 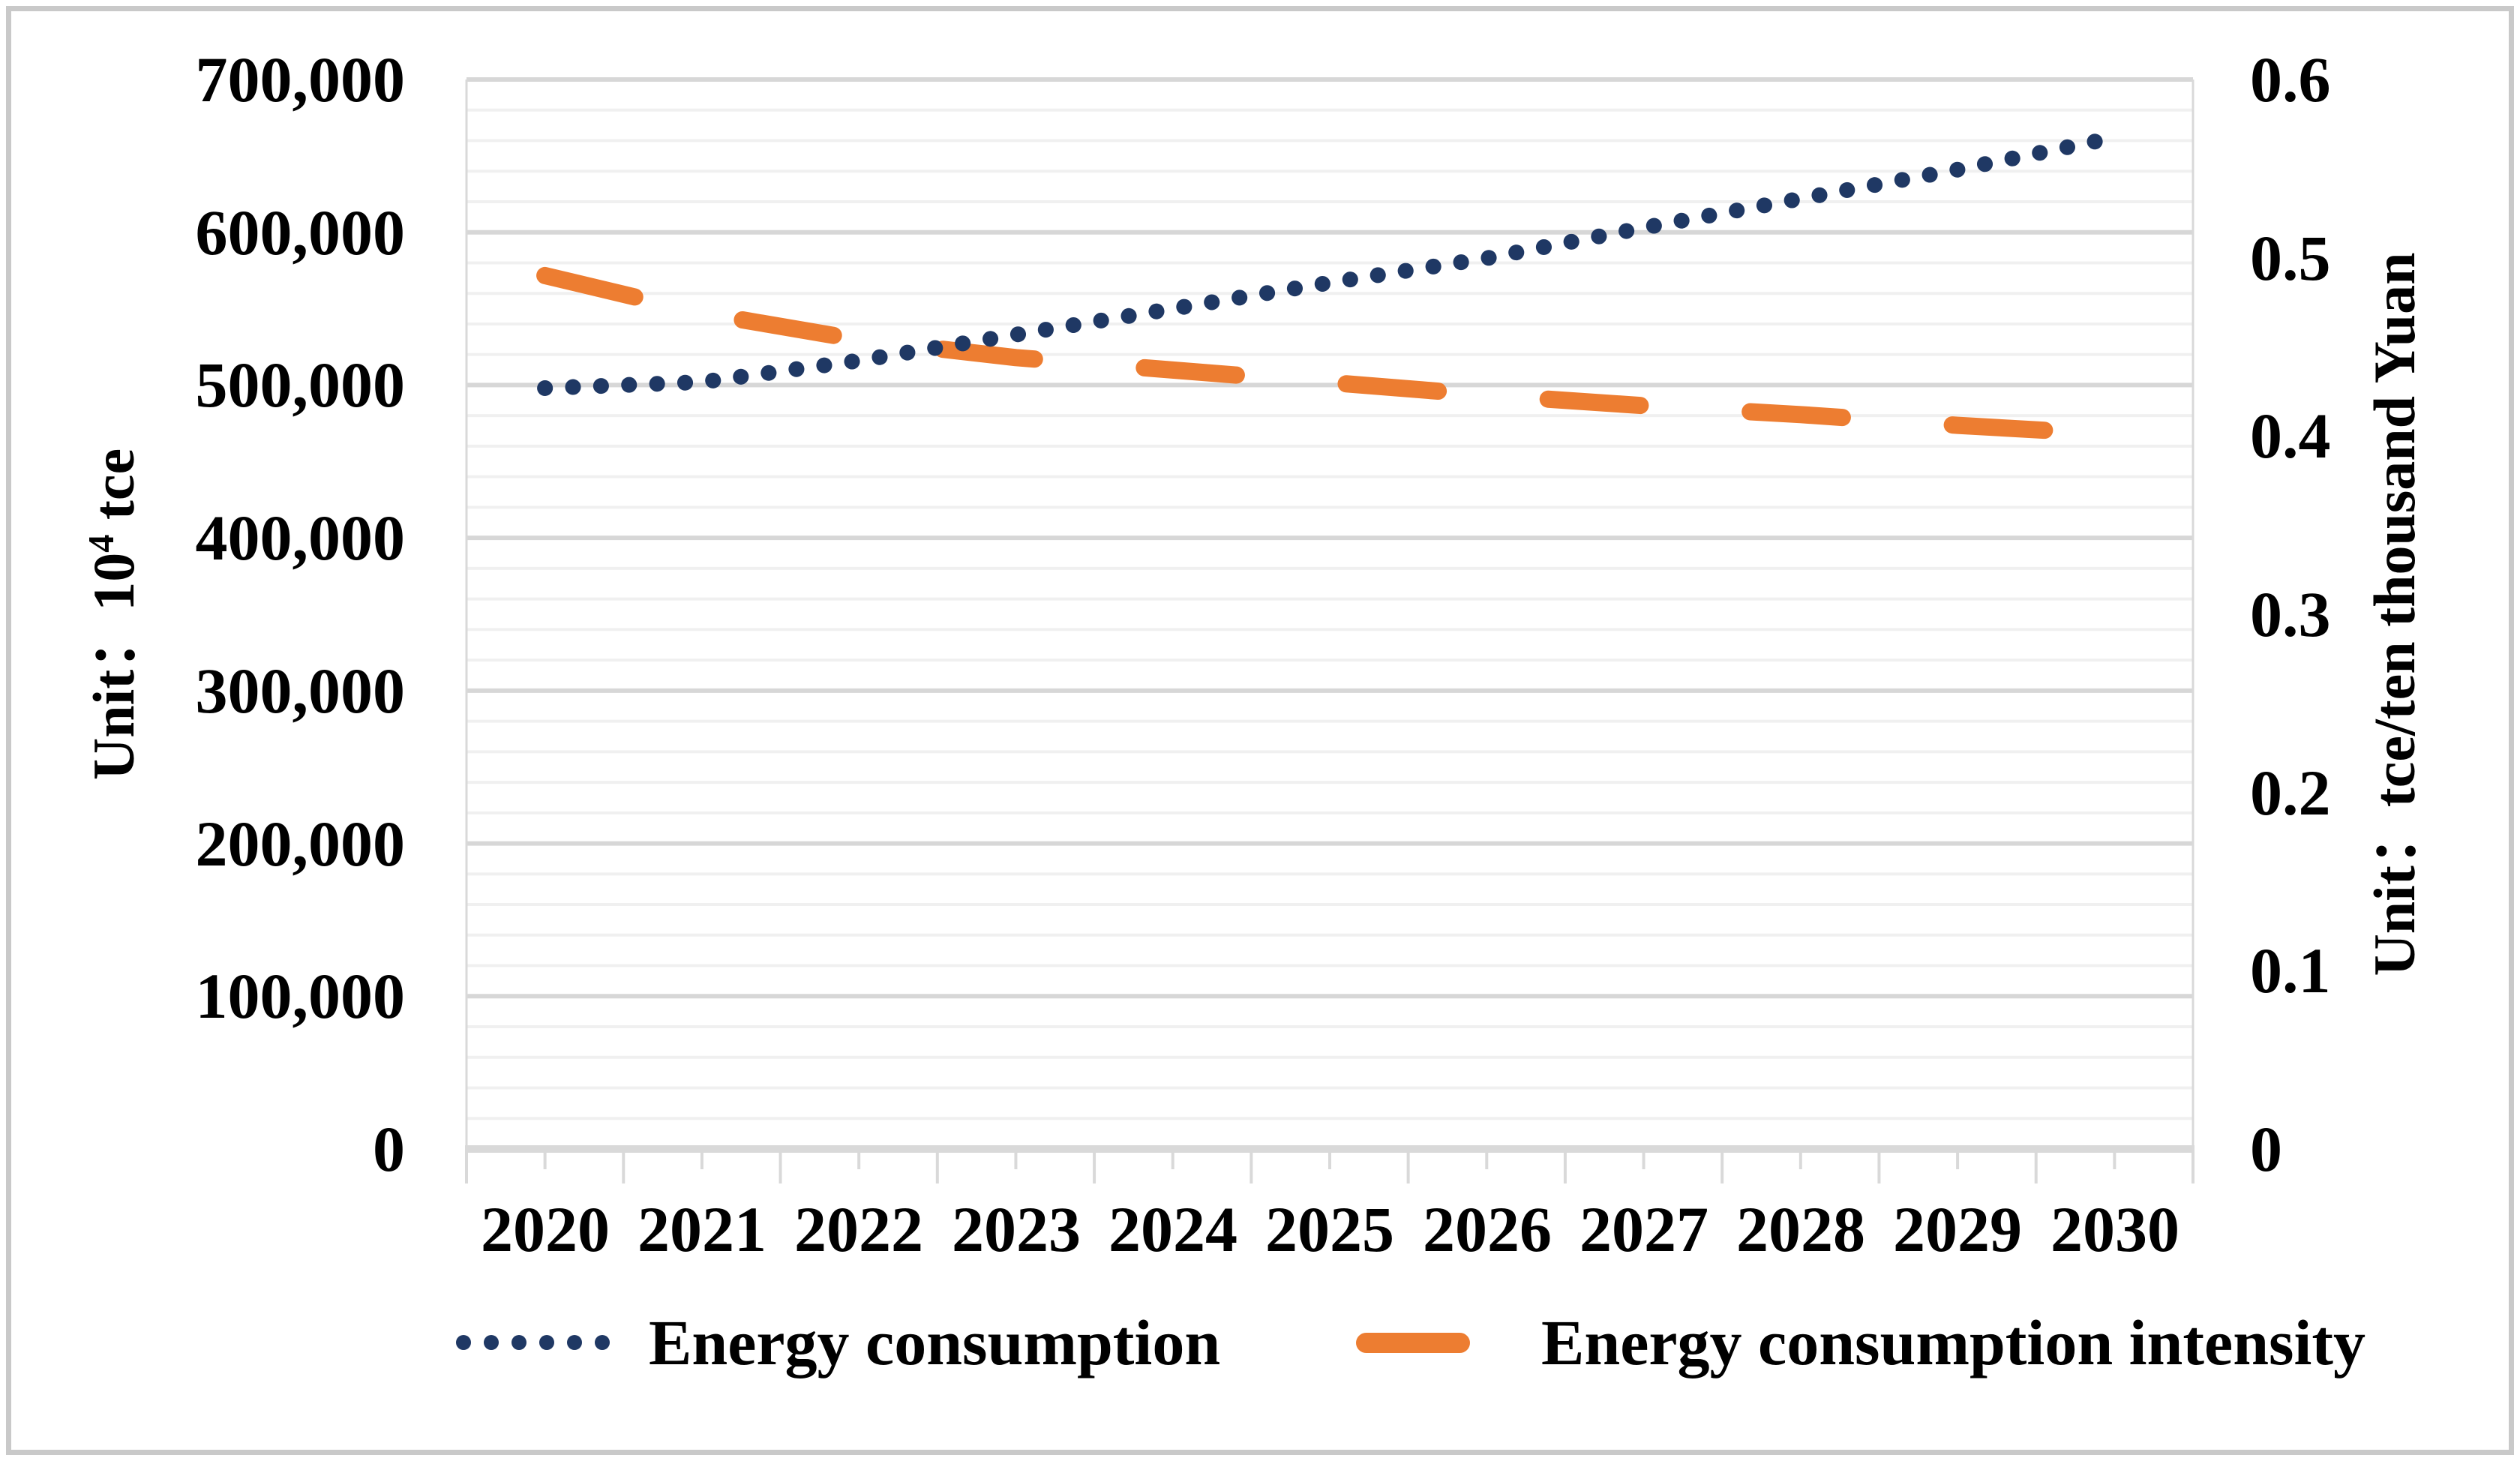 I want to click on left-axis-title-superscript: 4, so click(x=102, y=543).